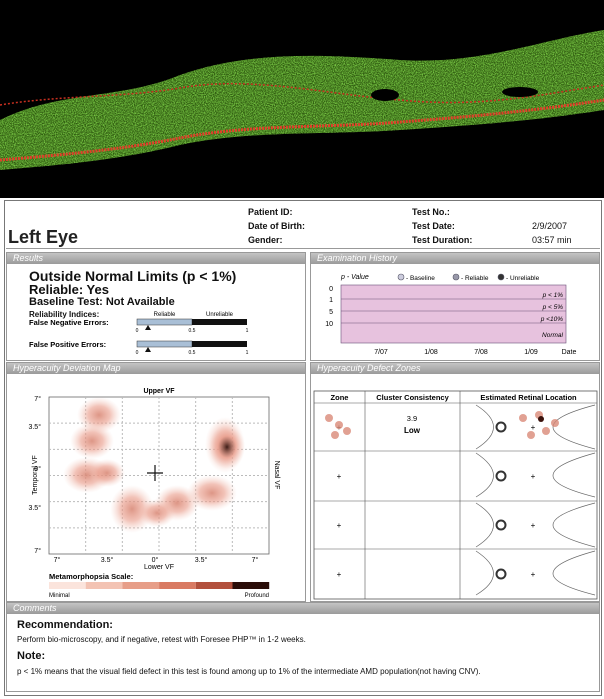  I want to click on map-top: Upper VF, so click(159, 391).